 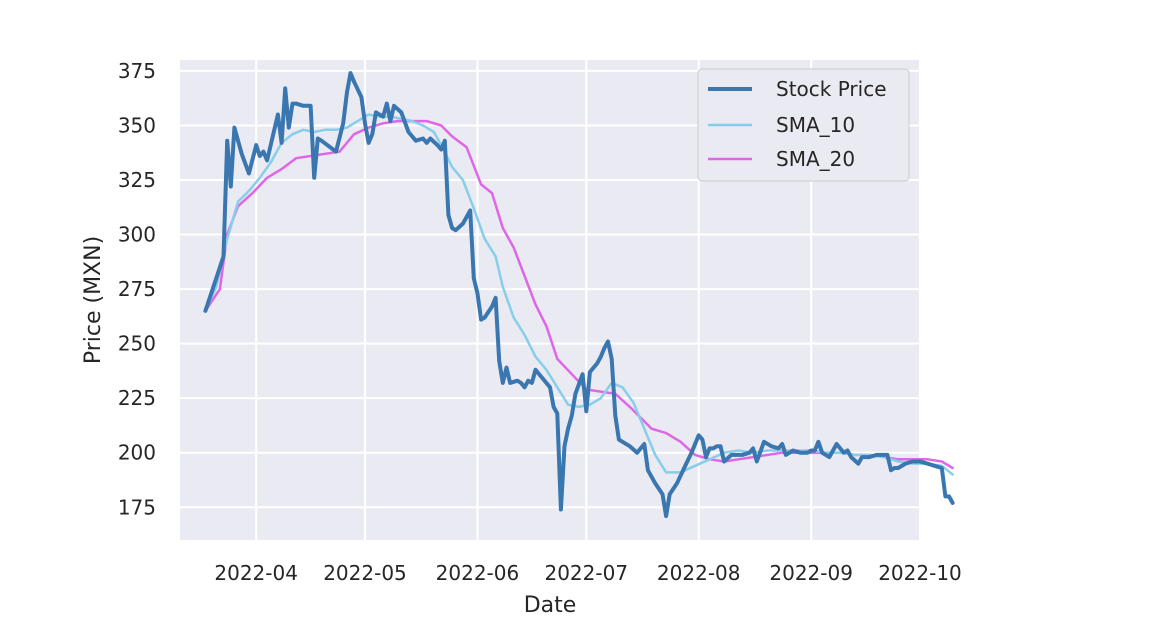 I want to click on y-tick-label: 175, so click(x=137, y=507).